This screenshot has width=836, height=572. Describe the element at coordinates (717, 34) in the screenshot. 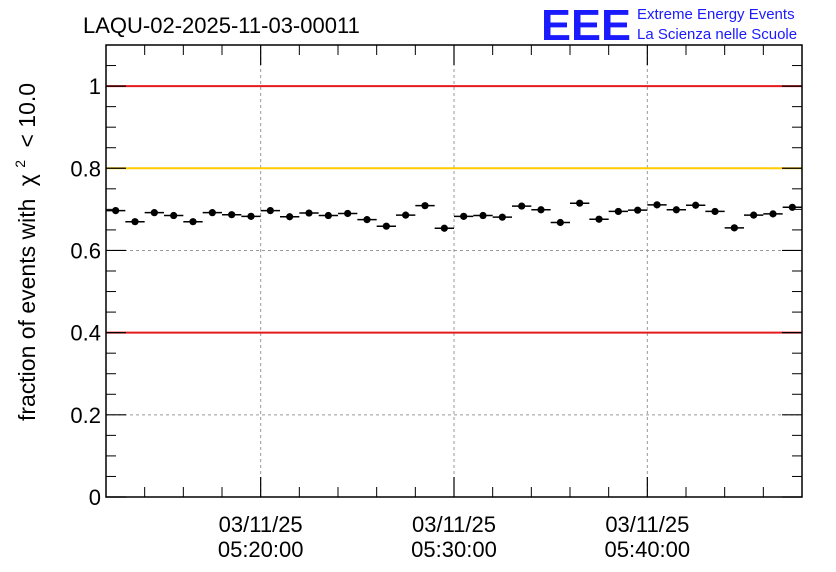

I see `eee-logo-line2: La Scienza nelle Scuole` at that location.